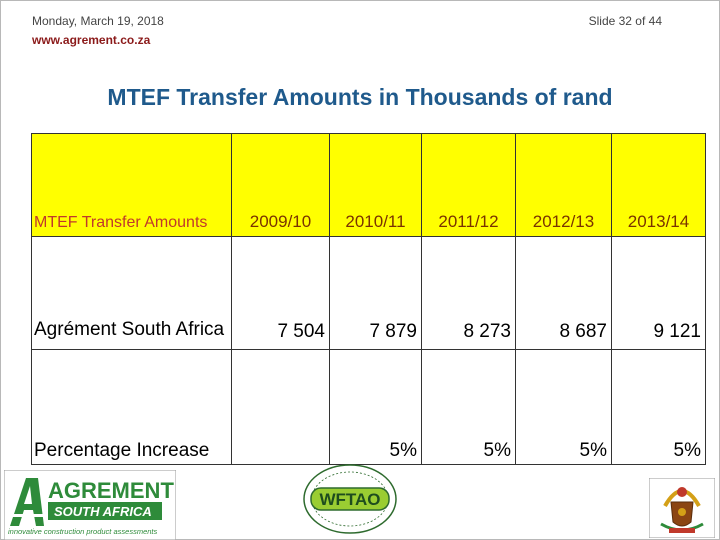 Image resolution: width=720 pixels, height=540 pixels. I want to click on value-cell, so click(280, 407).